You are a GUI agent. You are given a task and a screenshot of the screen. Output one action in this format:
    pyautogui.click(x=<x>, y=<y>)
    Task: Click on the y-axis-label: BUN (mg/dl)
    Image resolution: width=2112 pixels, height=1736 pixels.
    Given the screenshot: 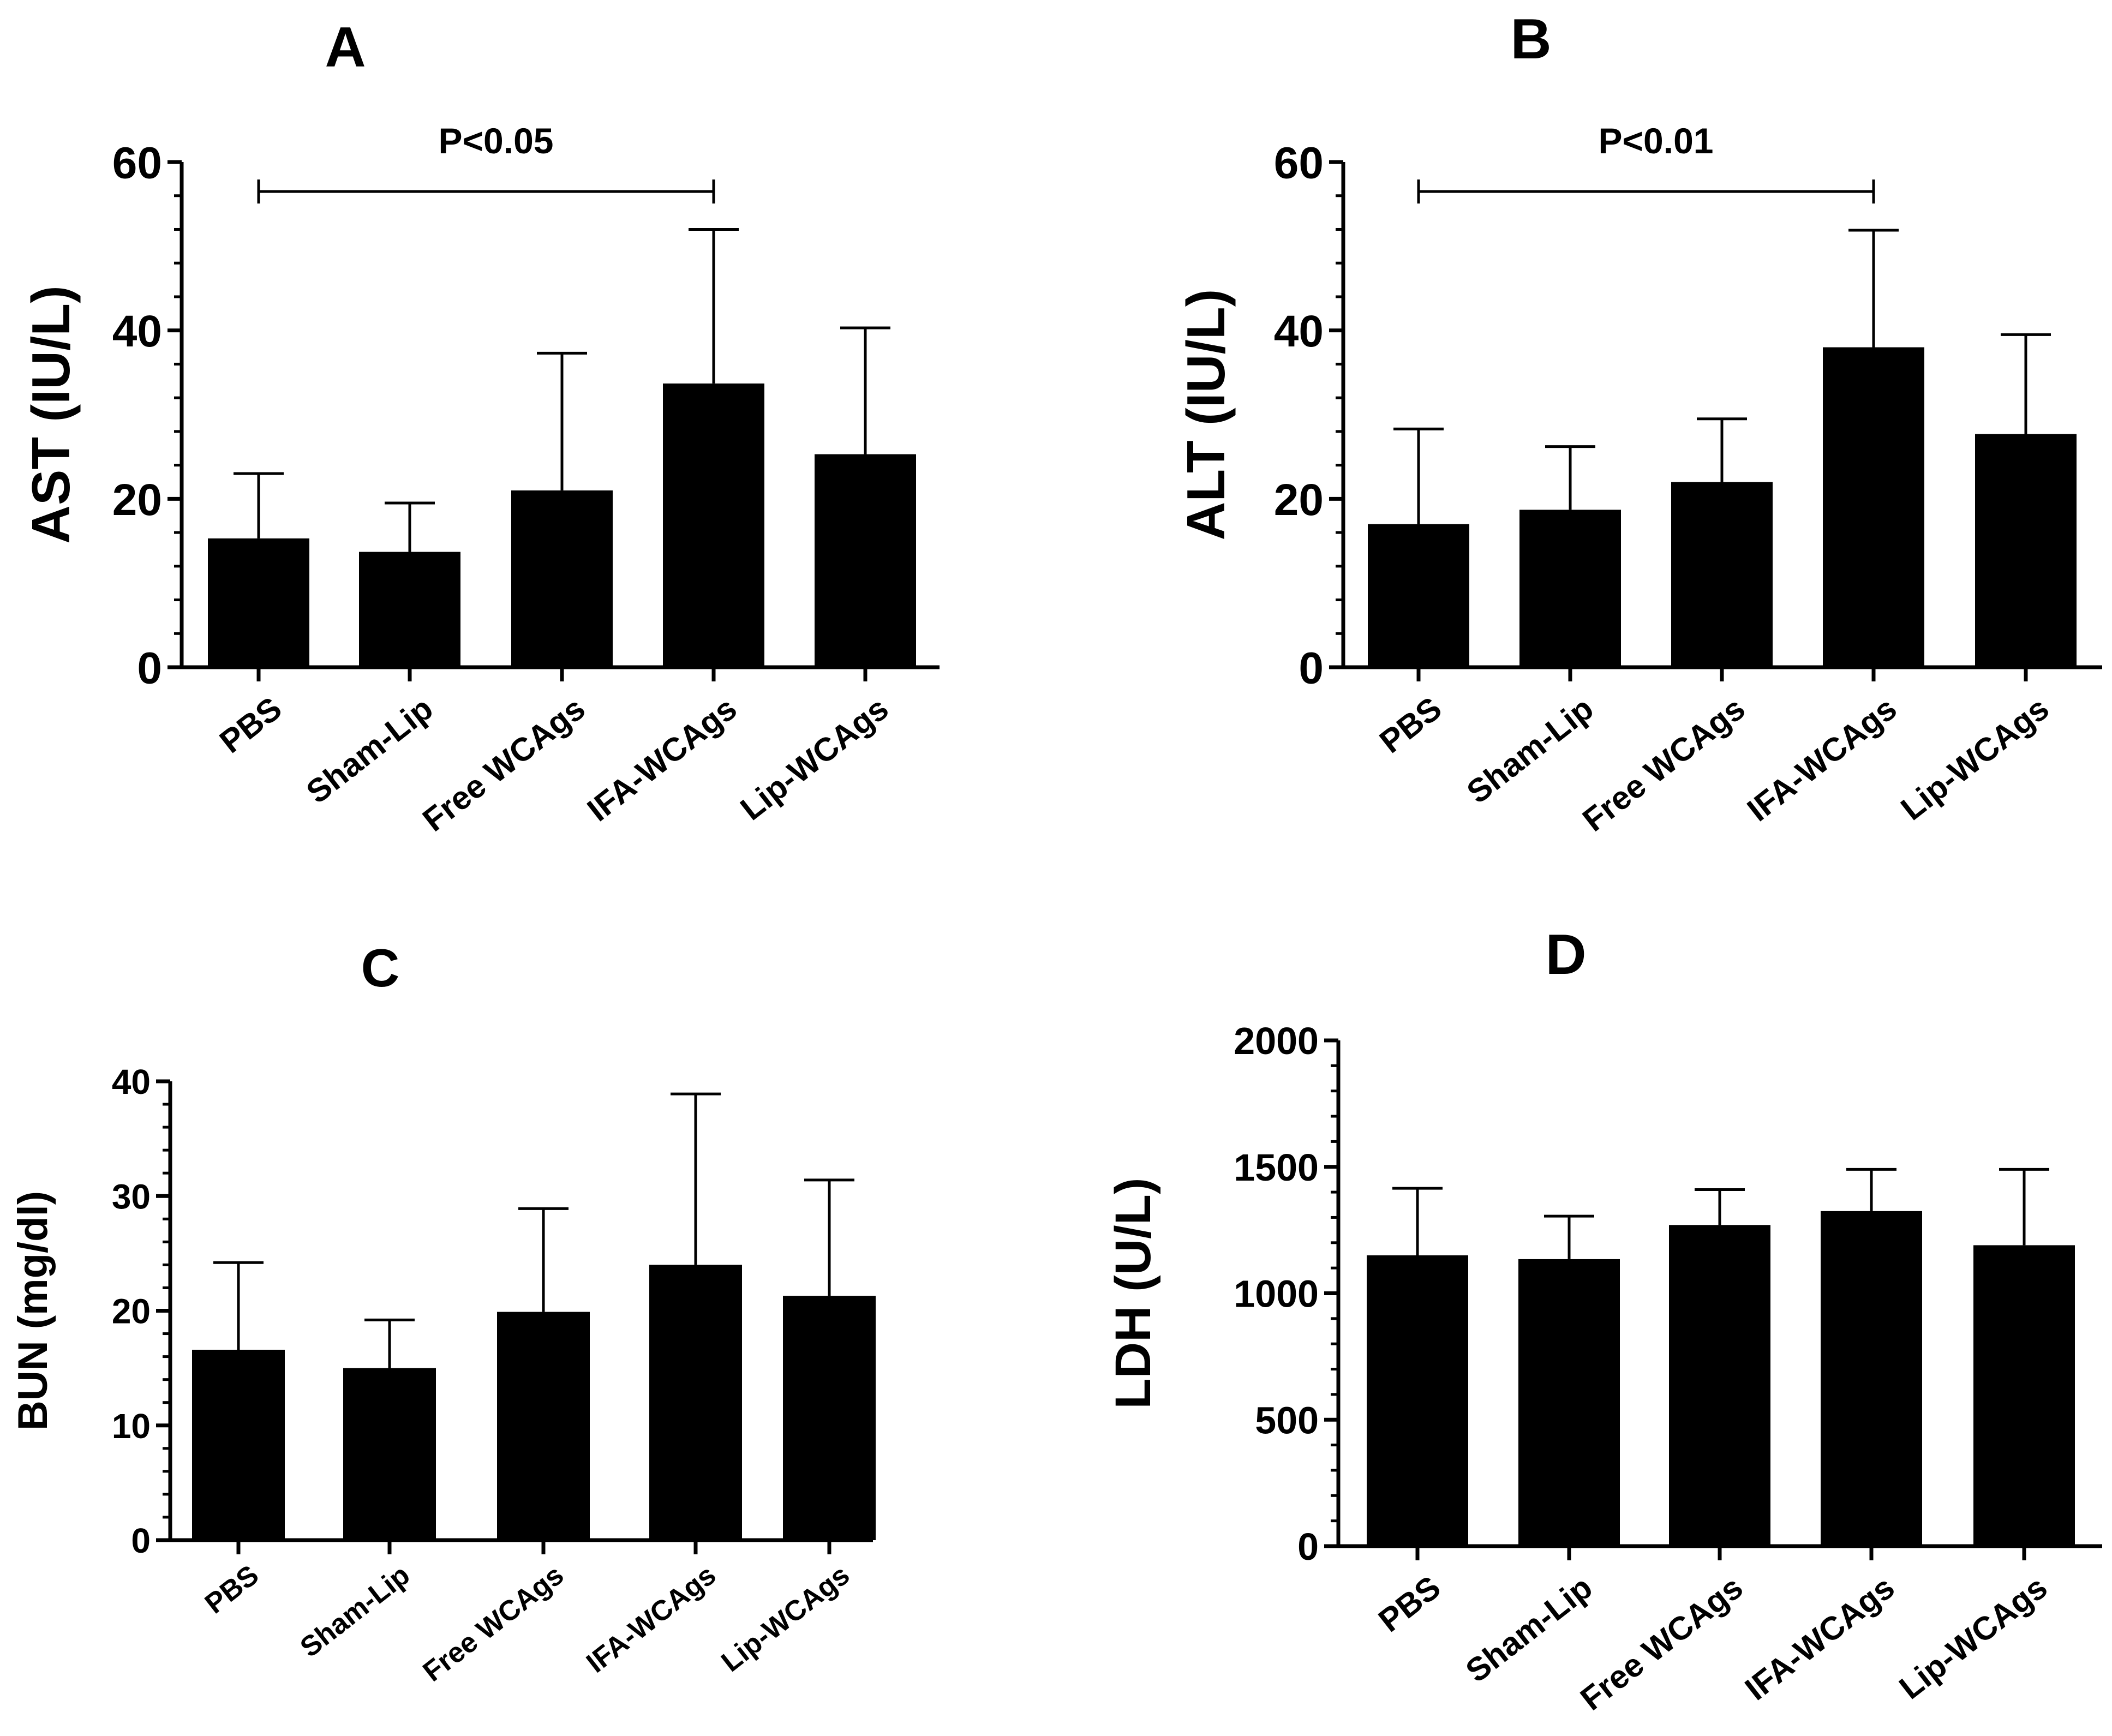 What is the action you would take?
    pyautogui.click(x=33, y=1311)
    